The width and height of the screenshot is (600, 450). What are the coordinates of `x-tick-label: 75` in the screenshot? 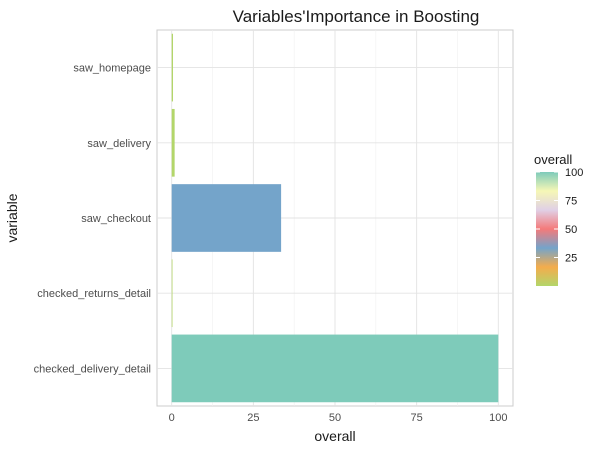 It's located at (417, 418).